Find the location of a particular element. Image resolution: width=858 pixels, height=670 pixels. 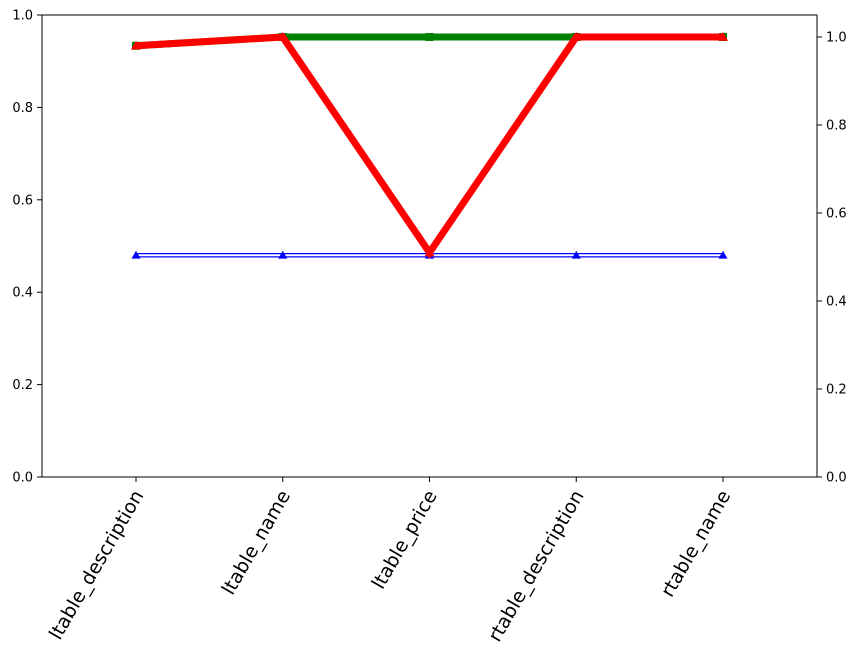

x-category-label: rtable_name is located at coordinates (696, 544).